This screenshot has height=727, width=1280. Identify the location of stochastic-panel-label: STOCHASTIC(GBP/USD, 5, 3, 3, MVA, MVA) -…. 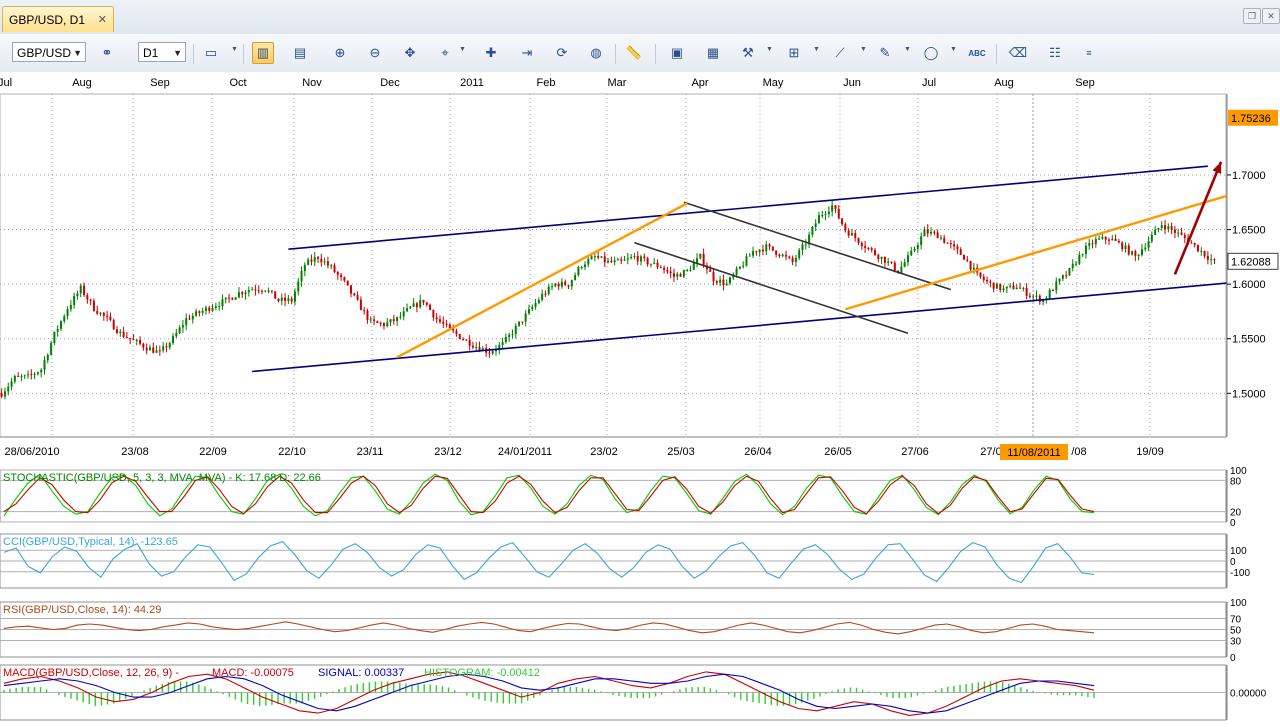
(162, 478).